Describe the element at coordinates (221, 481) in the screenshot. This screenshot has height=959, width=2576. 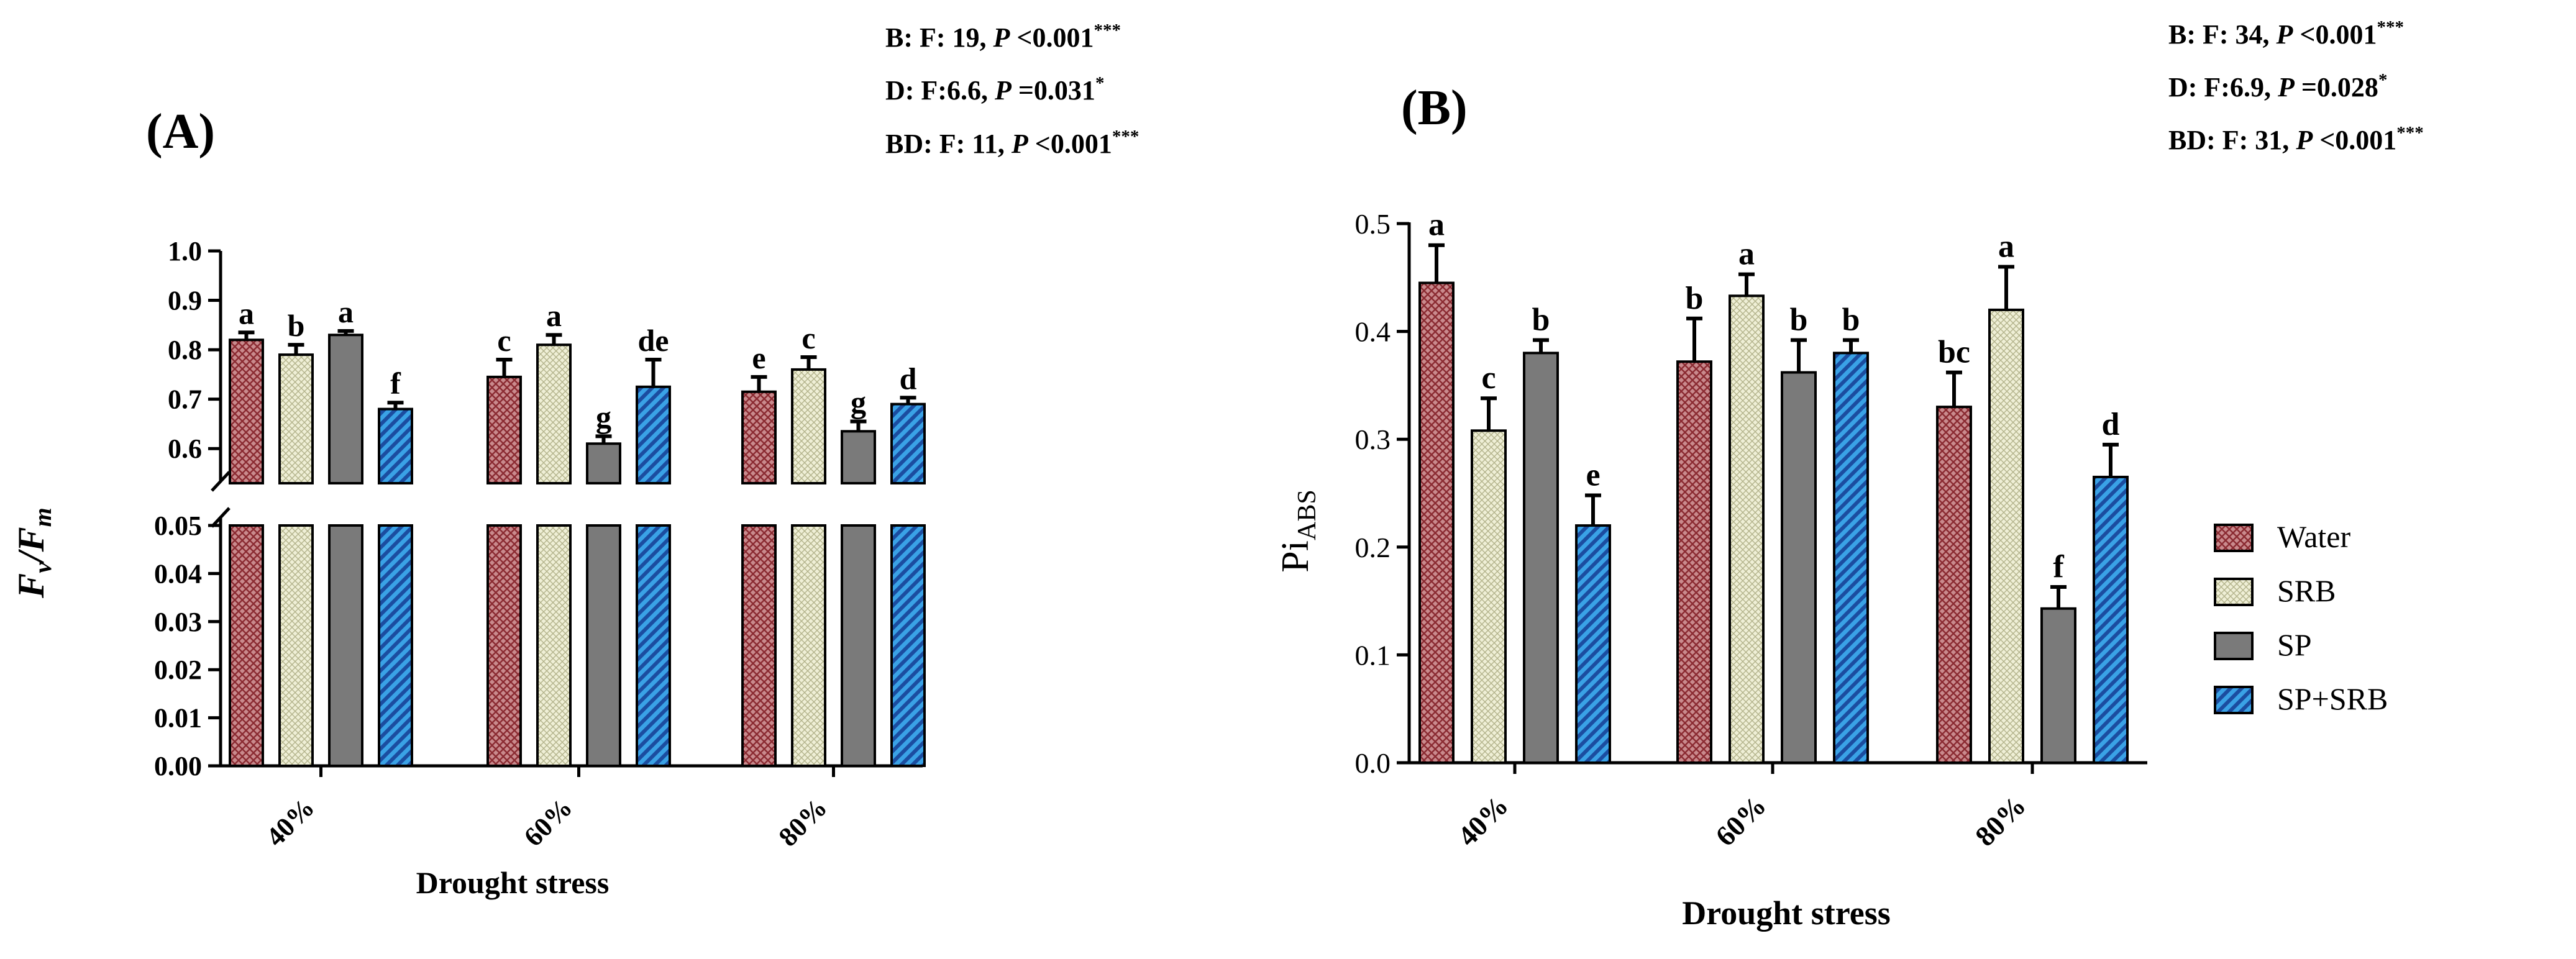
I see `panel-a-break-mark-upper` at that location.